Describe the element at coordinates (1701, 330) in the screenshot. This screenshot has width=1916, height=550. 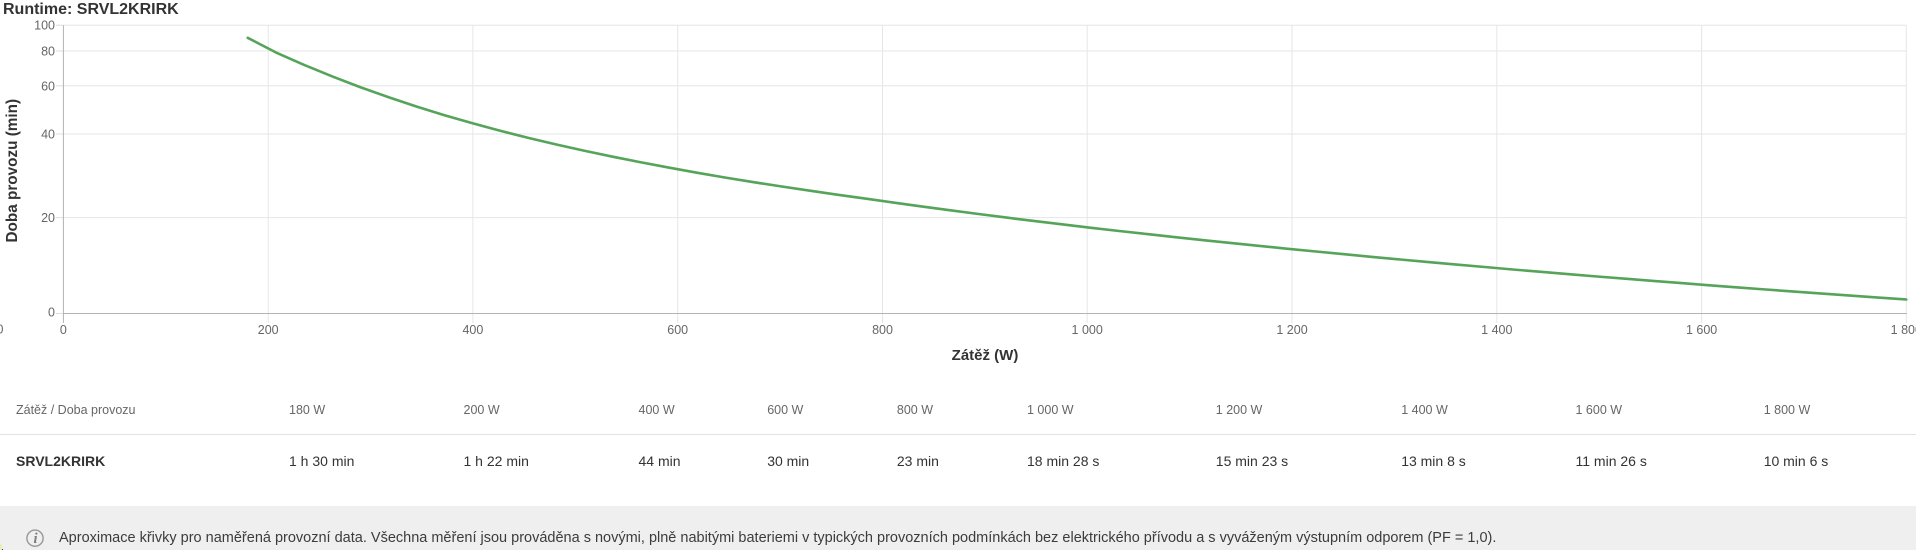
I see `svg-text: 1 600` at that location.